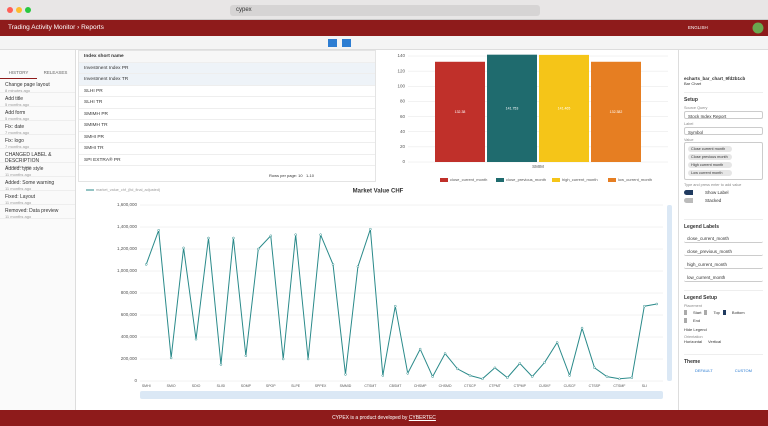  What do you see at coordinates (692, 320) in the screenshot?
I see `radio: End` at bounding box center [692, 320].